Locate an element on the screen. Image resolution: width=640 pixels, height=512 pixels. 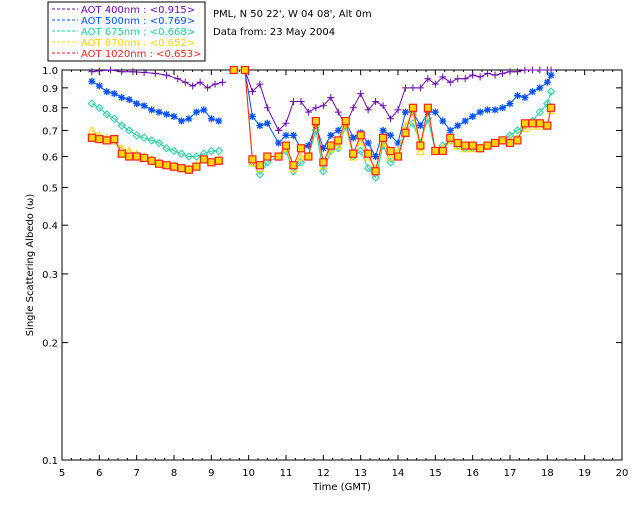
x-tick-label: 11 is located at coordinates (286, 473).